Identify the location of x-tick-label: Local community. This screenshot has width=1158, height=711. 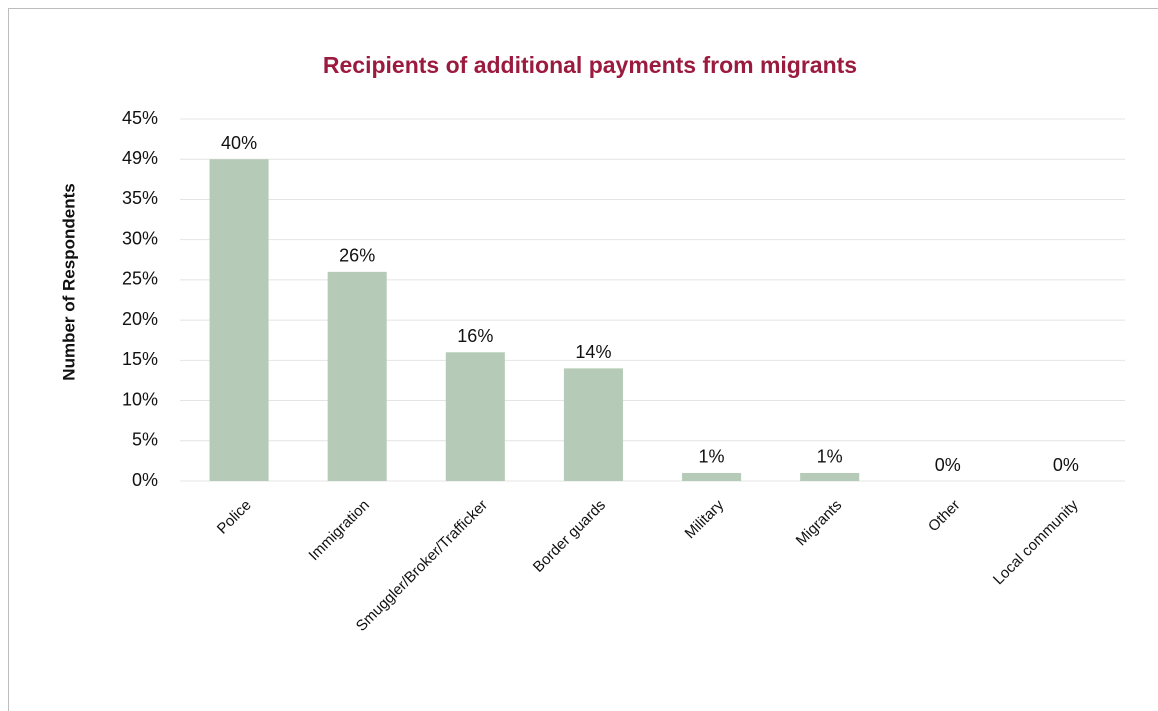
(1036, 542).